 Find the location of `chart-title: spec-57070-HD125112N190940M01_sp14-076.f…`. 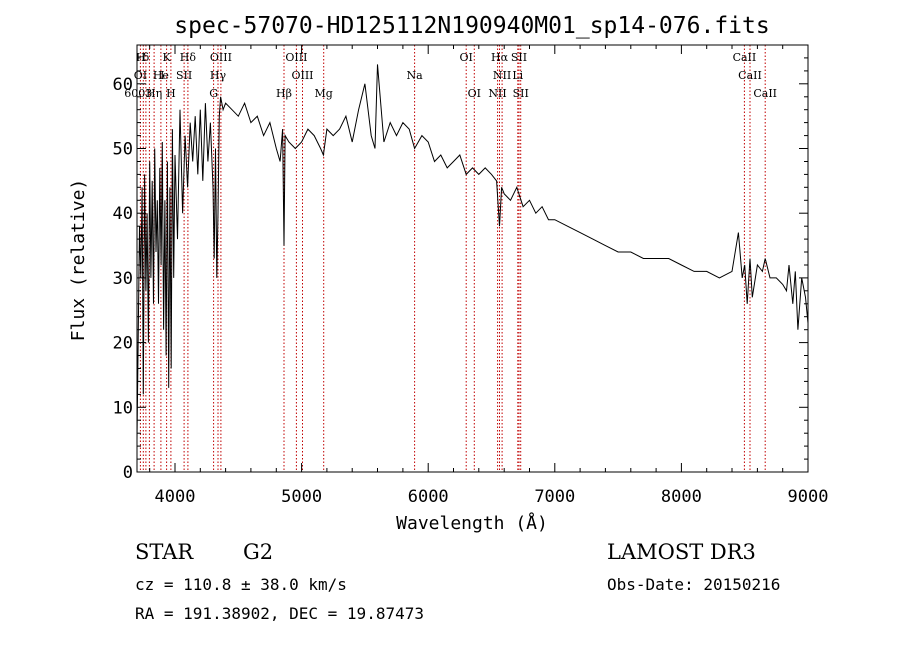

chart-title: spec-57070-HD125112N190940M01_sp14-076.f… is located at coordinates (471, 26).